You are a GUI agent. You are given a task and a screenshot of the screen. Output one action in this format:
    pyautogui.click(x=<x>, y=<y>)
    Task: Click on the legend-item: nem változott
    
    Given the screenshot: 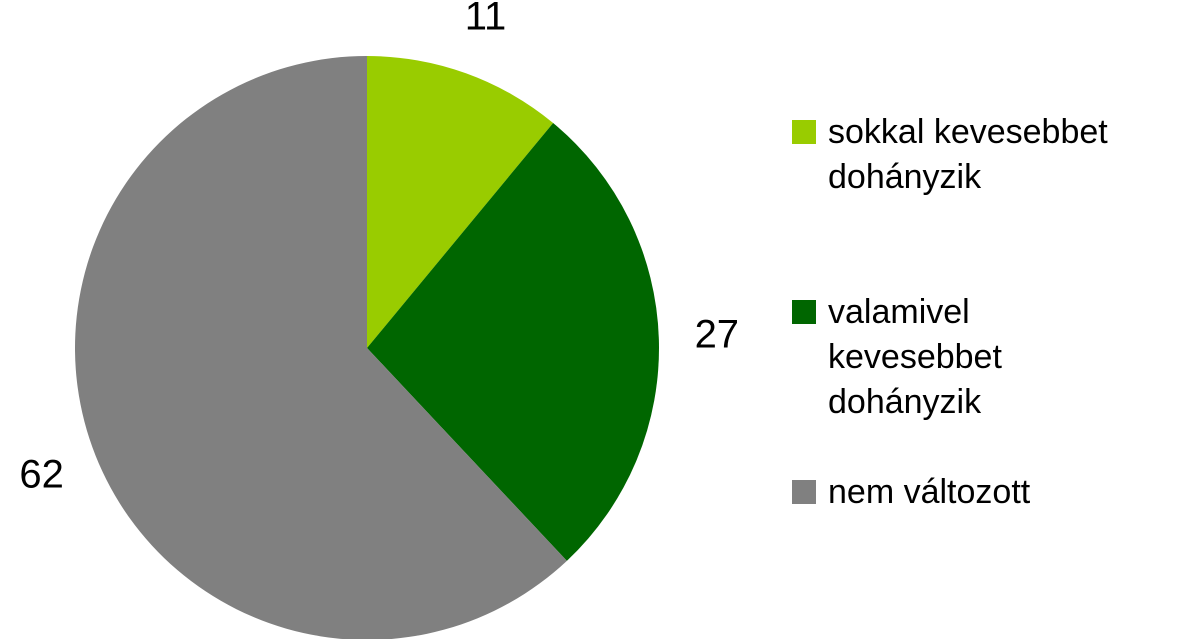 What is the action you would take?
    pyautogui.click(x=911, y=492)
    